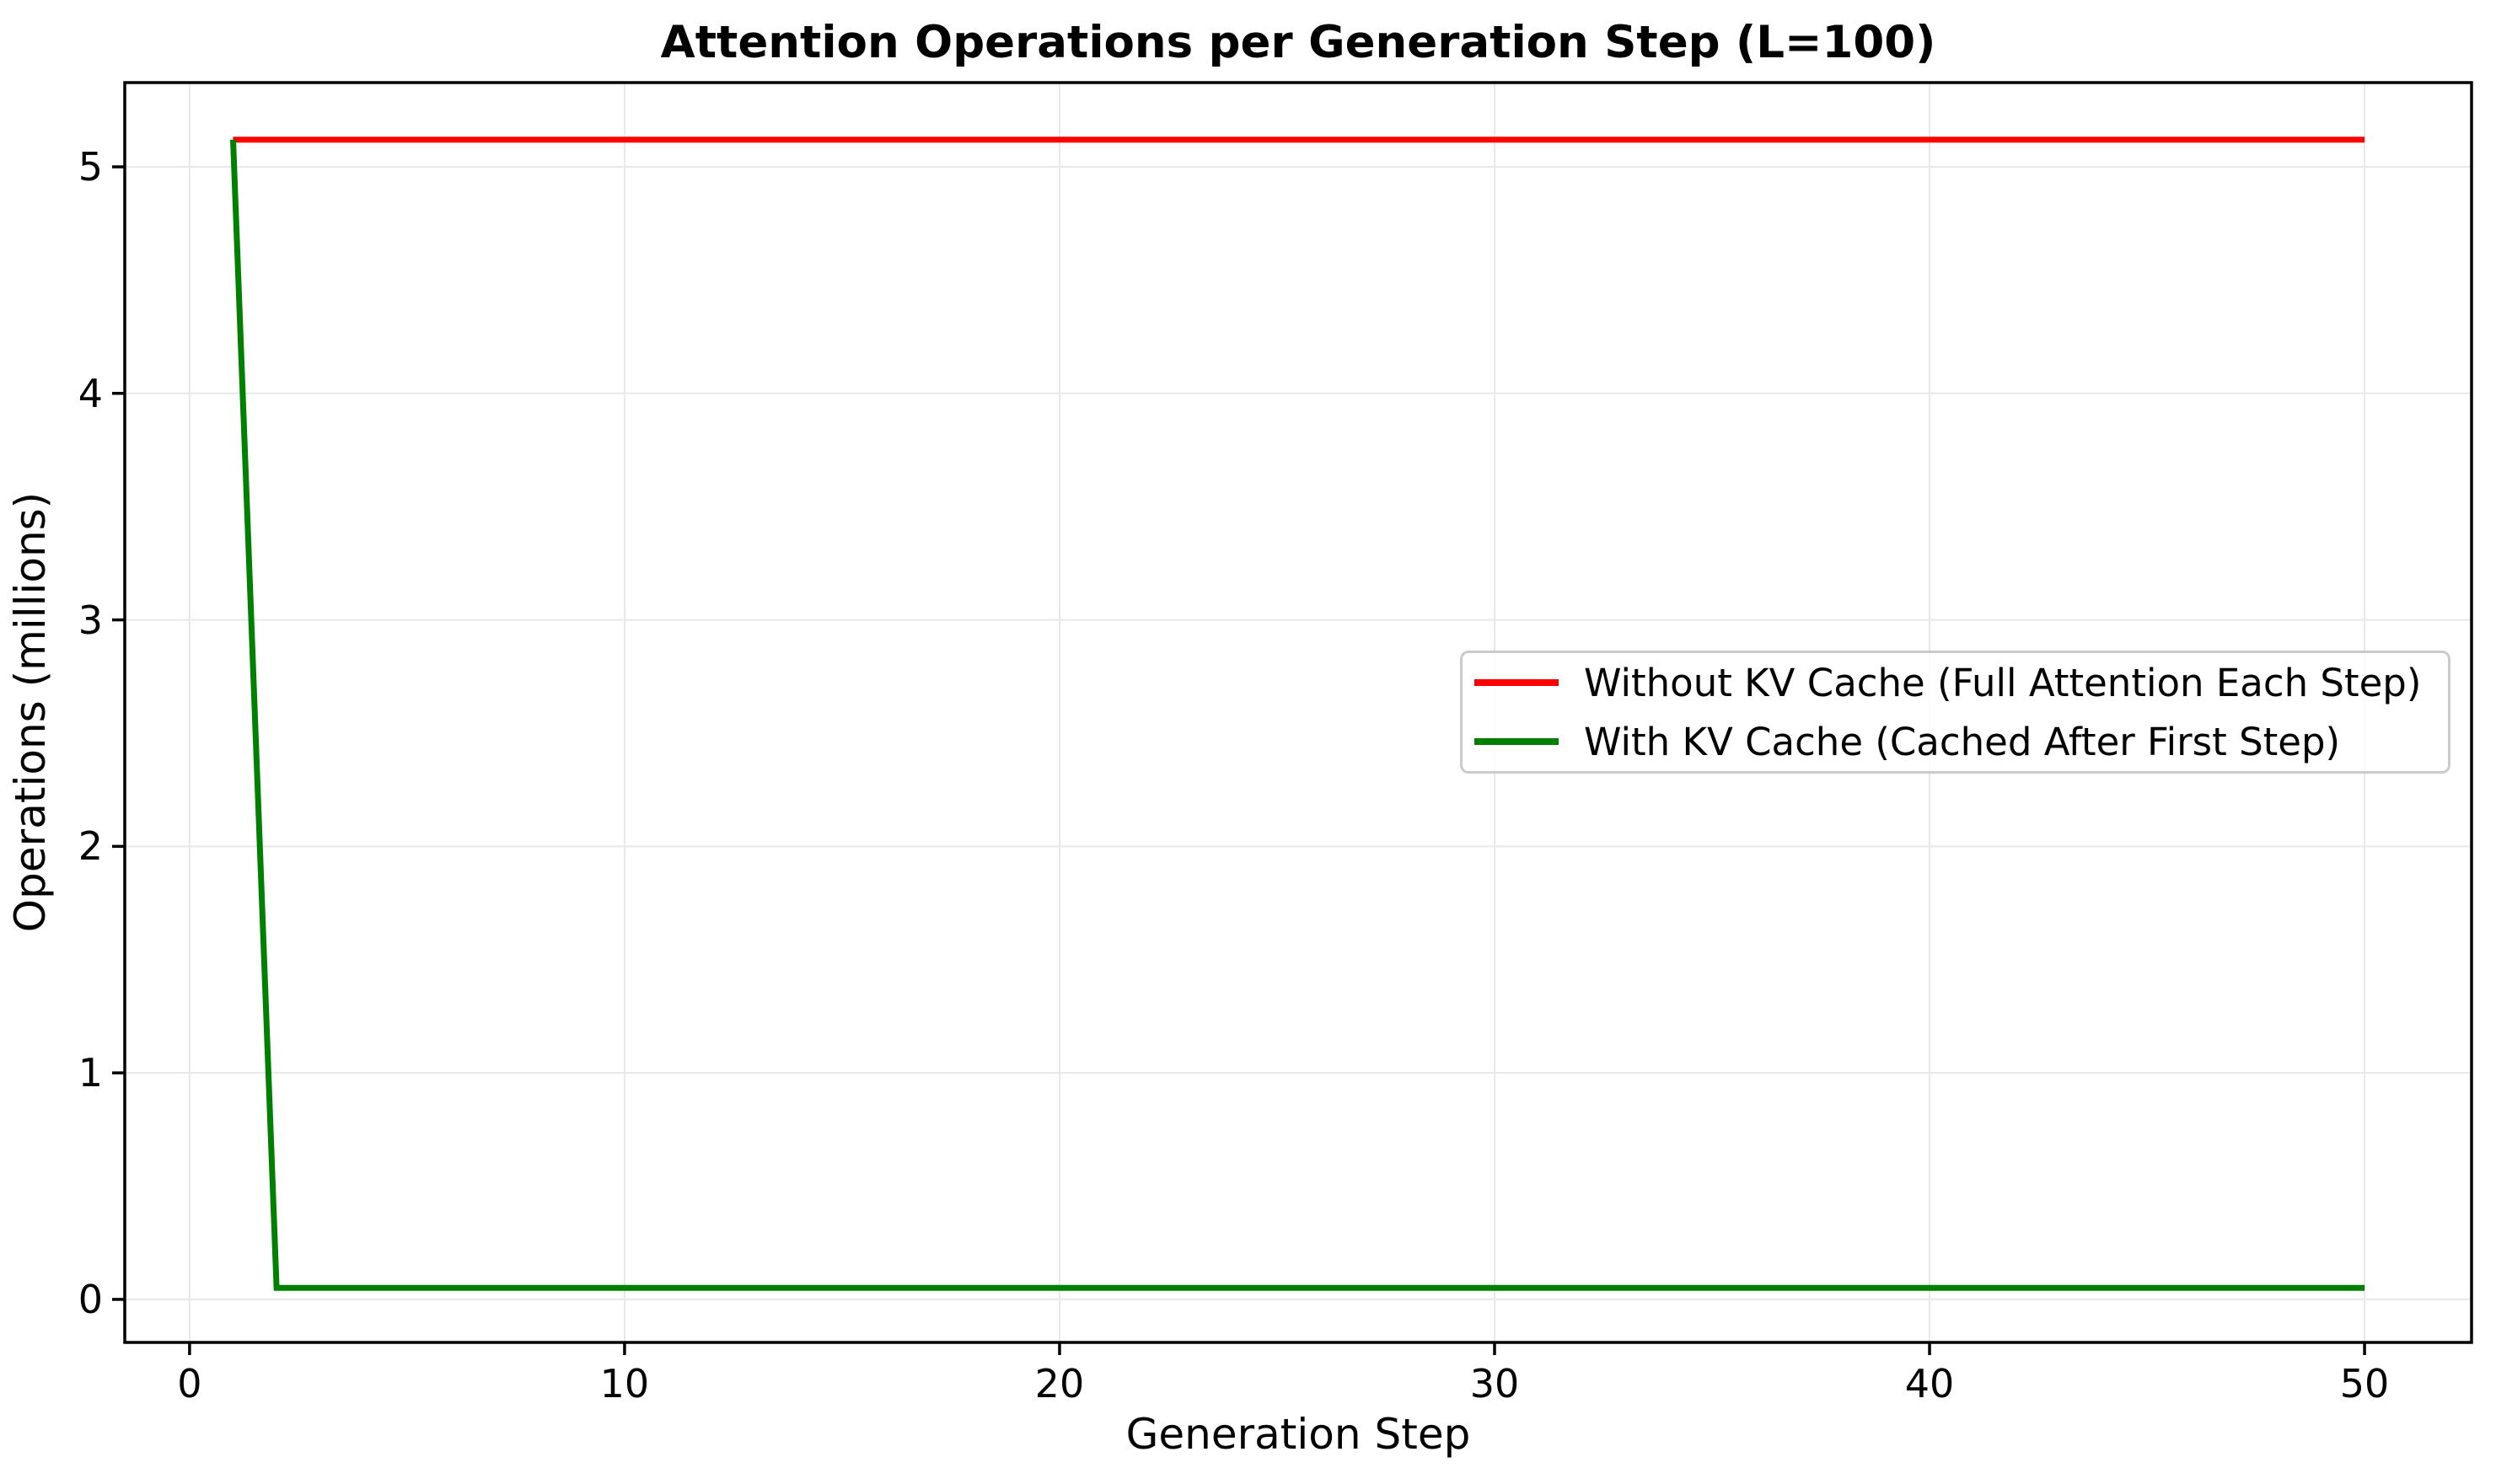  What do you see at coordinates (90, 166) in the screenshot?
I see `y-tick-label: 5` at bounding box center [90, 166].